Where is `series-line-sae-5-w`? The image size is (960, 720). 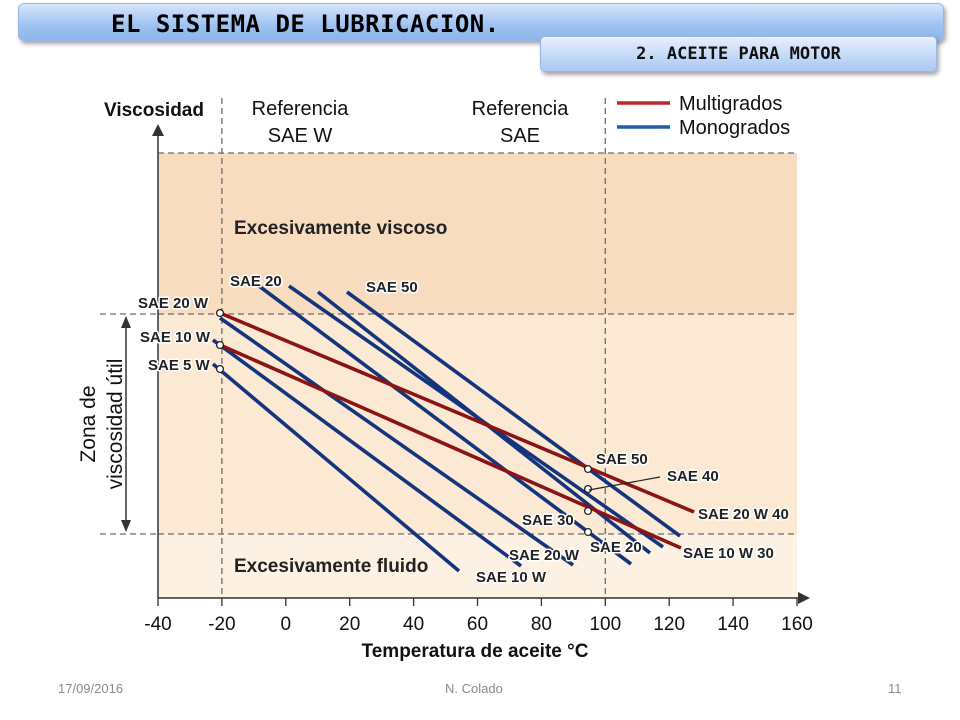
series-line-sae-5-w is located at coordinates (336, 467).